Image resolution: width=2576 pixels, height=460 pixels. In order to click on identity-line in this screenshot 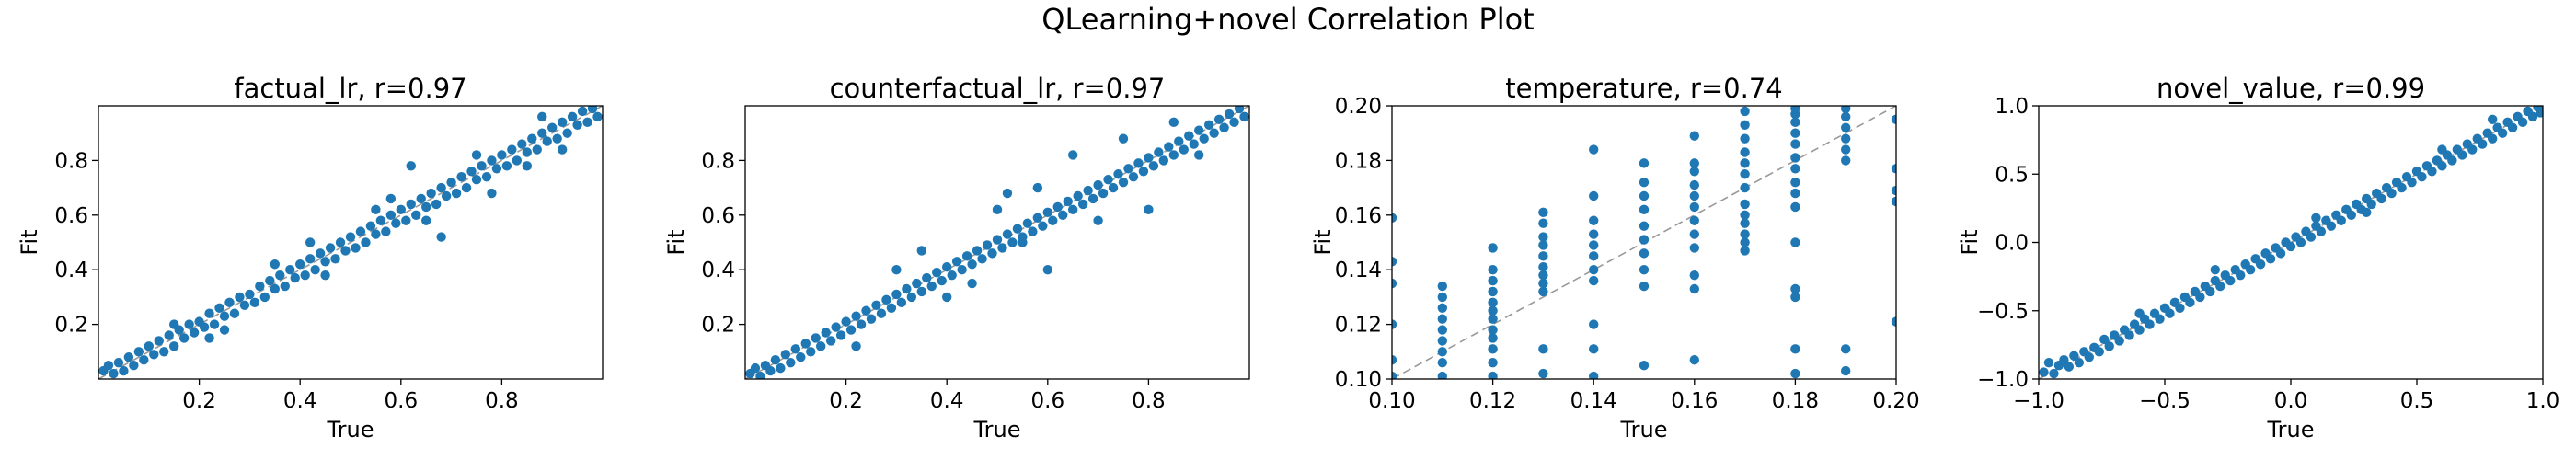, I will do `click(350, 242)`.